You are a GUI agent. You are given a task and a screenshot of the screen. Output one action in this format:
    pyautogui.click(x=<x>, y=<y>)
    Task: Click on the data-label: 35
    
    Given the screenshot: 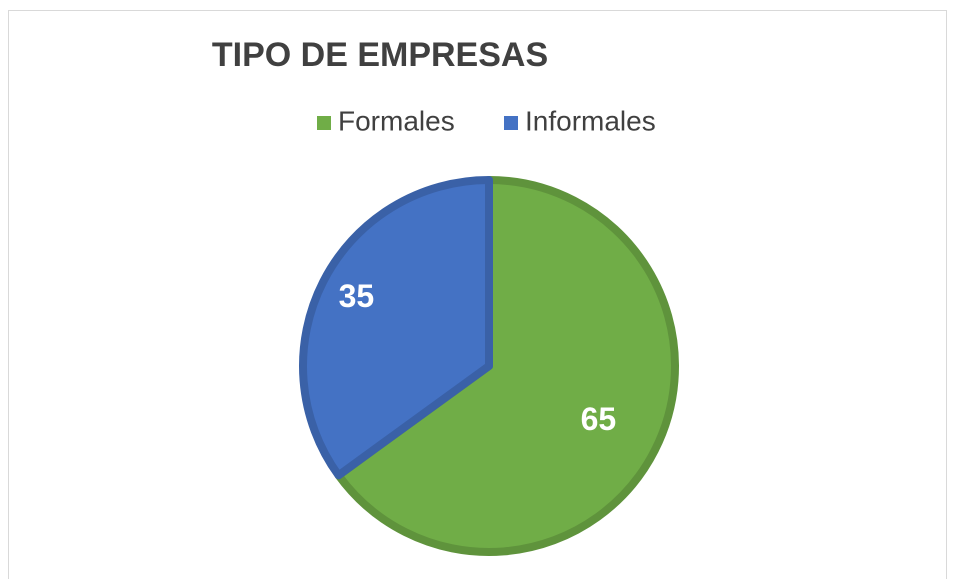 What is the action you would take?
    pyautogui.click(x=357, y=296)
    